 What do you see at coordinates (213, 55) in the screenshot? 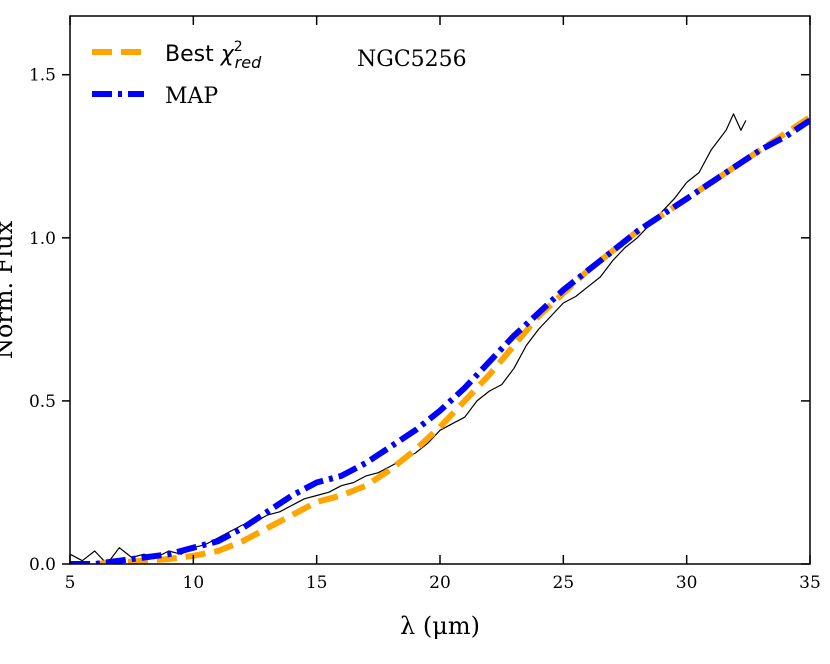
I see `legend-label-best-chi2: Best χ2 red` at bounding box center [213, 55].